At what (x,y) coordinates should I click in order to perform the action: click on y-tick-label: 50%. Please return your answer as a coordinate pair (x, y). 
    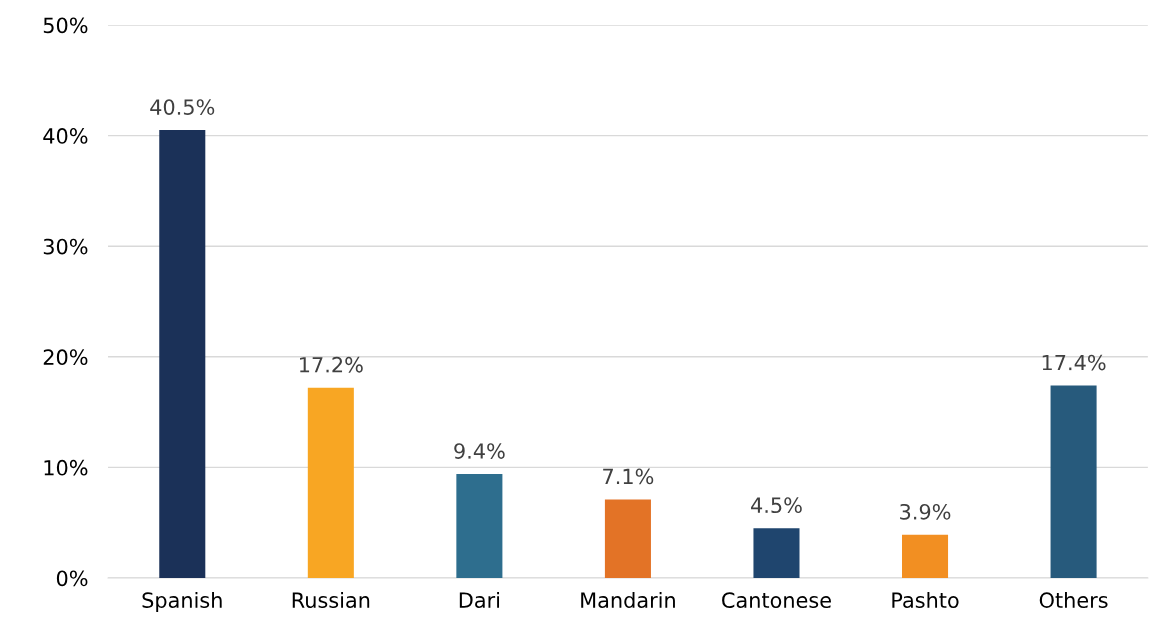
    Looking at the image, I should click on (65, 25).